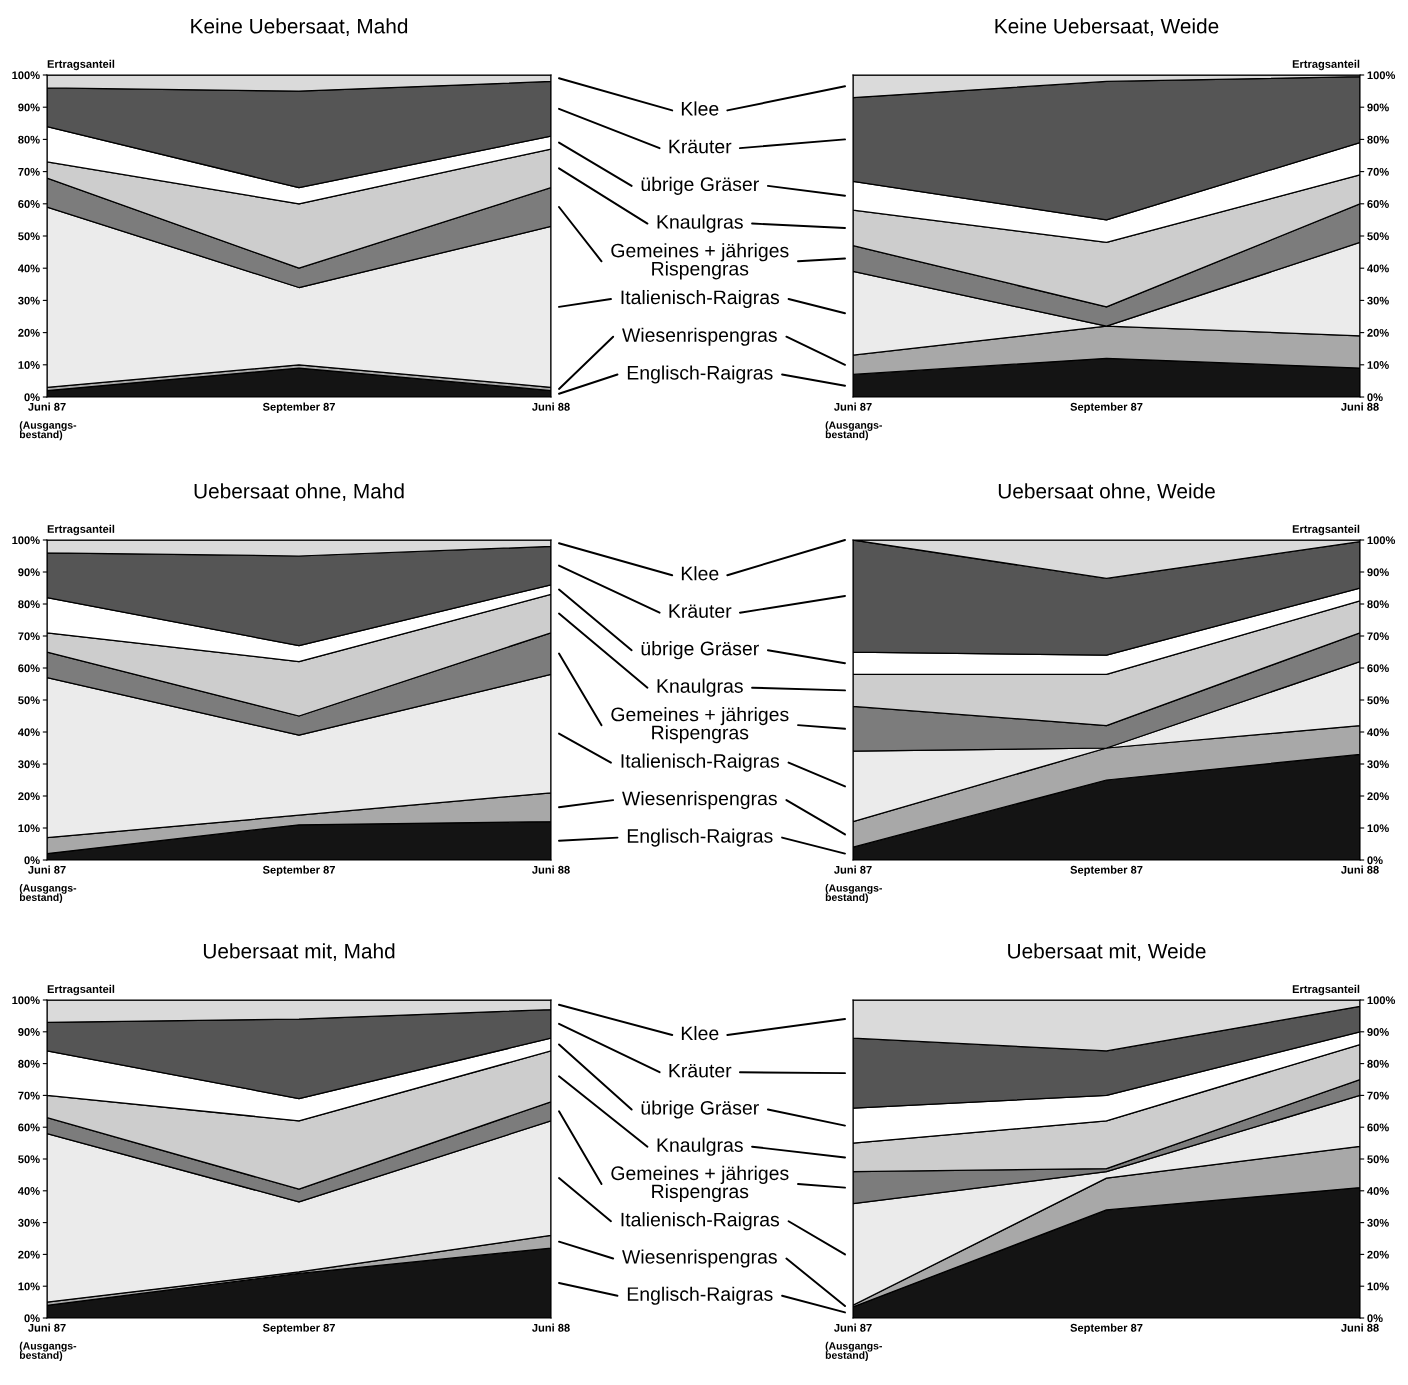  Describe the element at coordinates (700, 185) in the screenshot. I see `legend-label: übrige Gräser` at that location.